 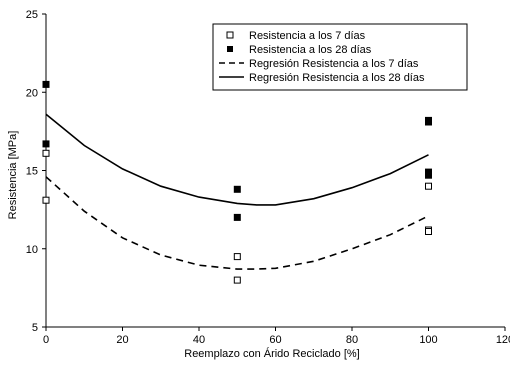 What do you see at coordinates (230, 49) in the screenshot?
I see `legend-marker-28-days` at bounding box center [230, 49].